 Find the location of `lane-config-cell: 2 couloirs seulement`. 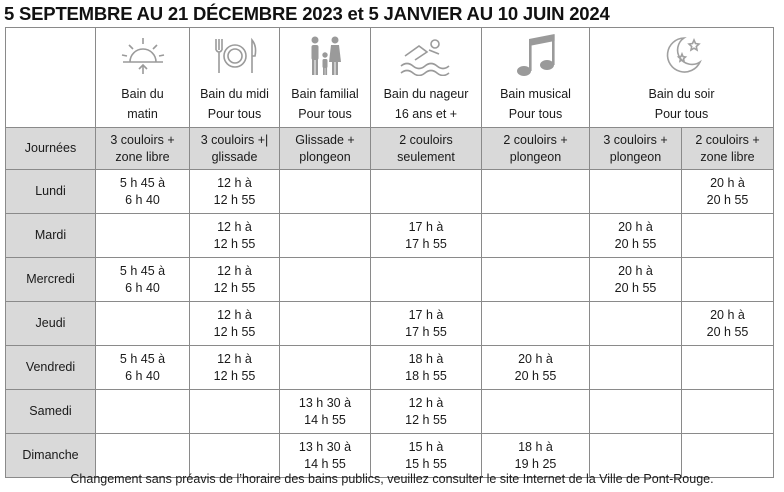

lane-config-cell: 2 couloirs seulement is located at coordinates (426, 148).